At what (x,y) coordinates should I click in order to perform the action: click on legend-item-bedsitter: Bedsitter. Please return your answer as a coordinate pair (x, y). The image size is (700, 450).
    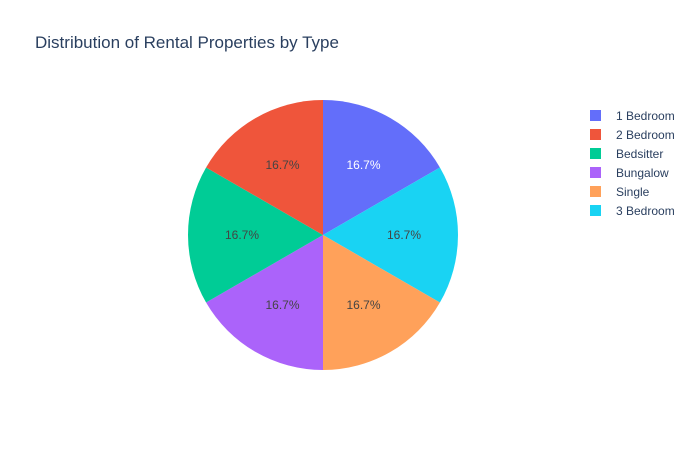
    Looking at the image, I should click on (632, 153).